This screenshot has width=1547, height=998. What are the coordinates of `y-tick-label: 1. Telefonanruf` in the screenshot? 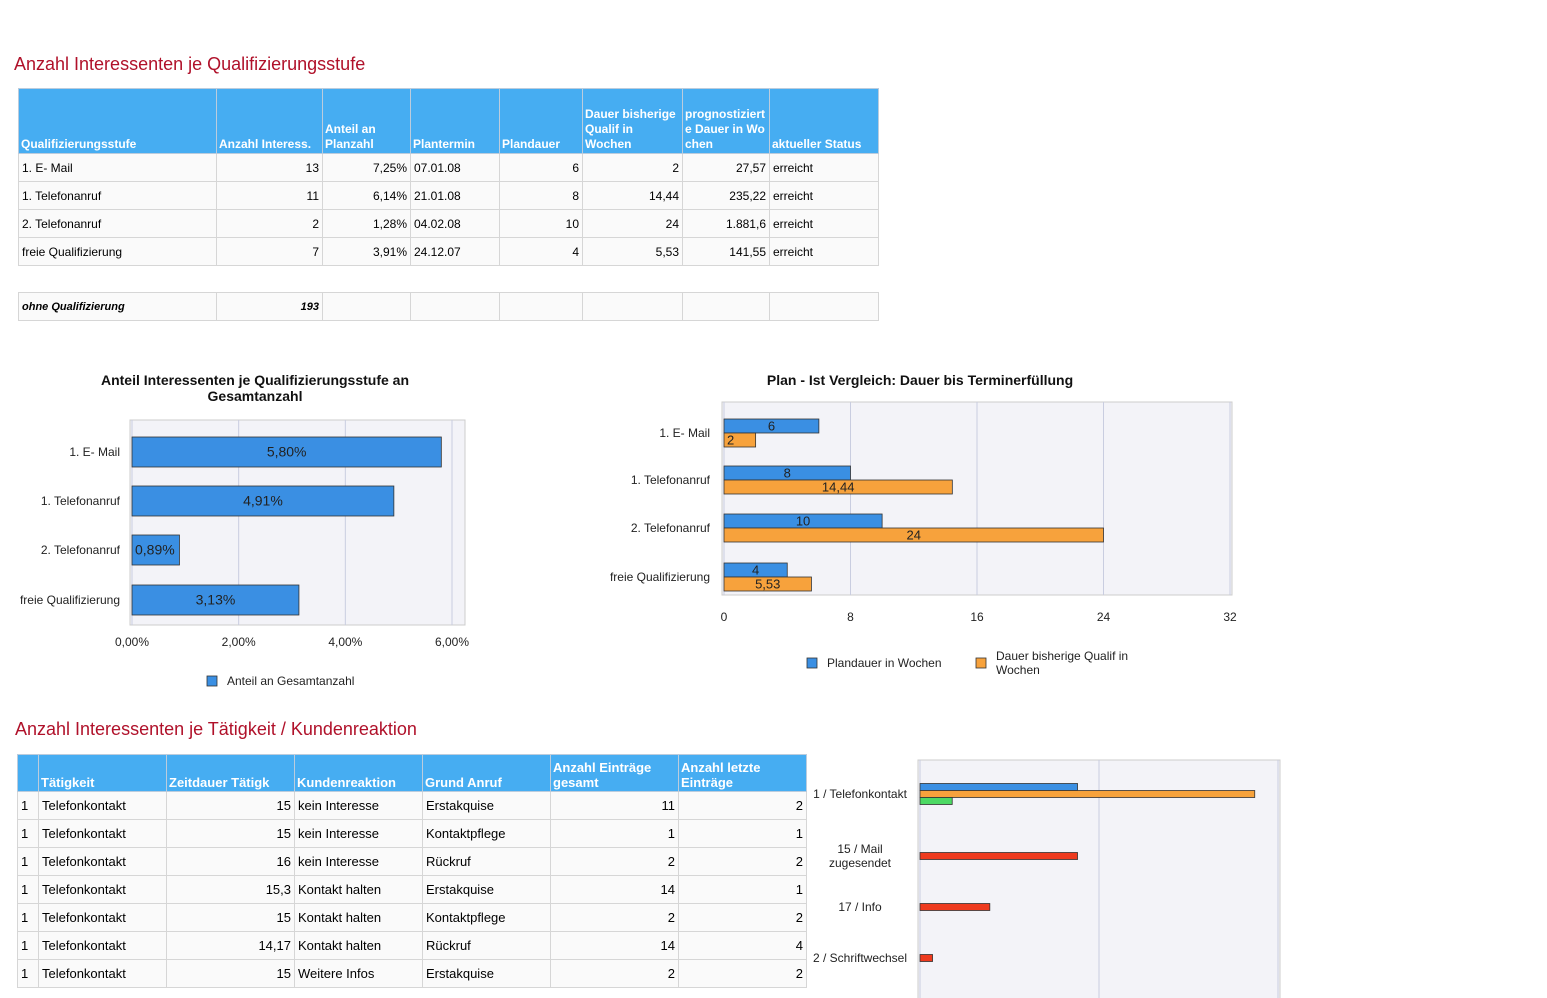 It's located at (670, 480).